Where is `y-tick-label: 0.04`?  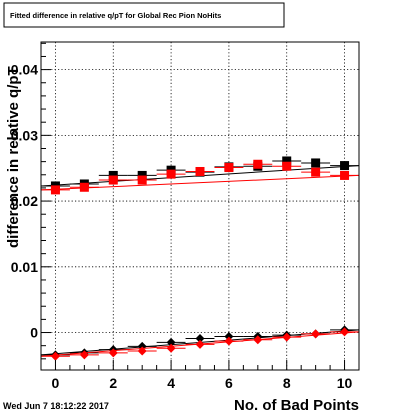
y-tick-label: 0.04 is located at coordinates (24, 70).